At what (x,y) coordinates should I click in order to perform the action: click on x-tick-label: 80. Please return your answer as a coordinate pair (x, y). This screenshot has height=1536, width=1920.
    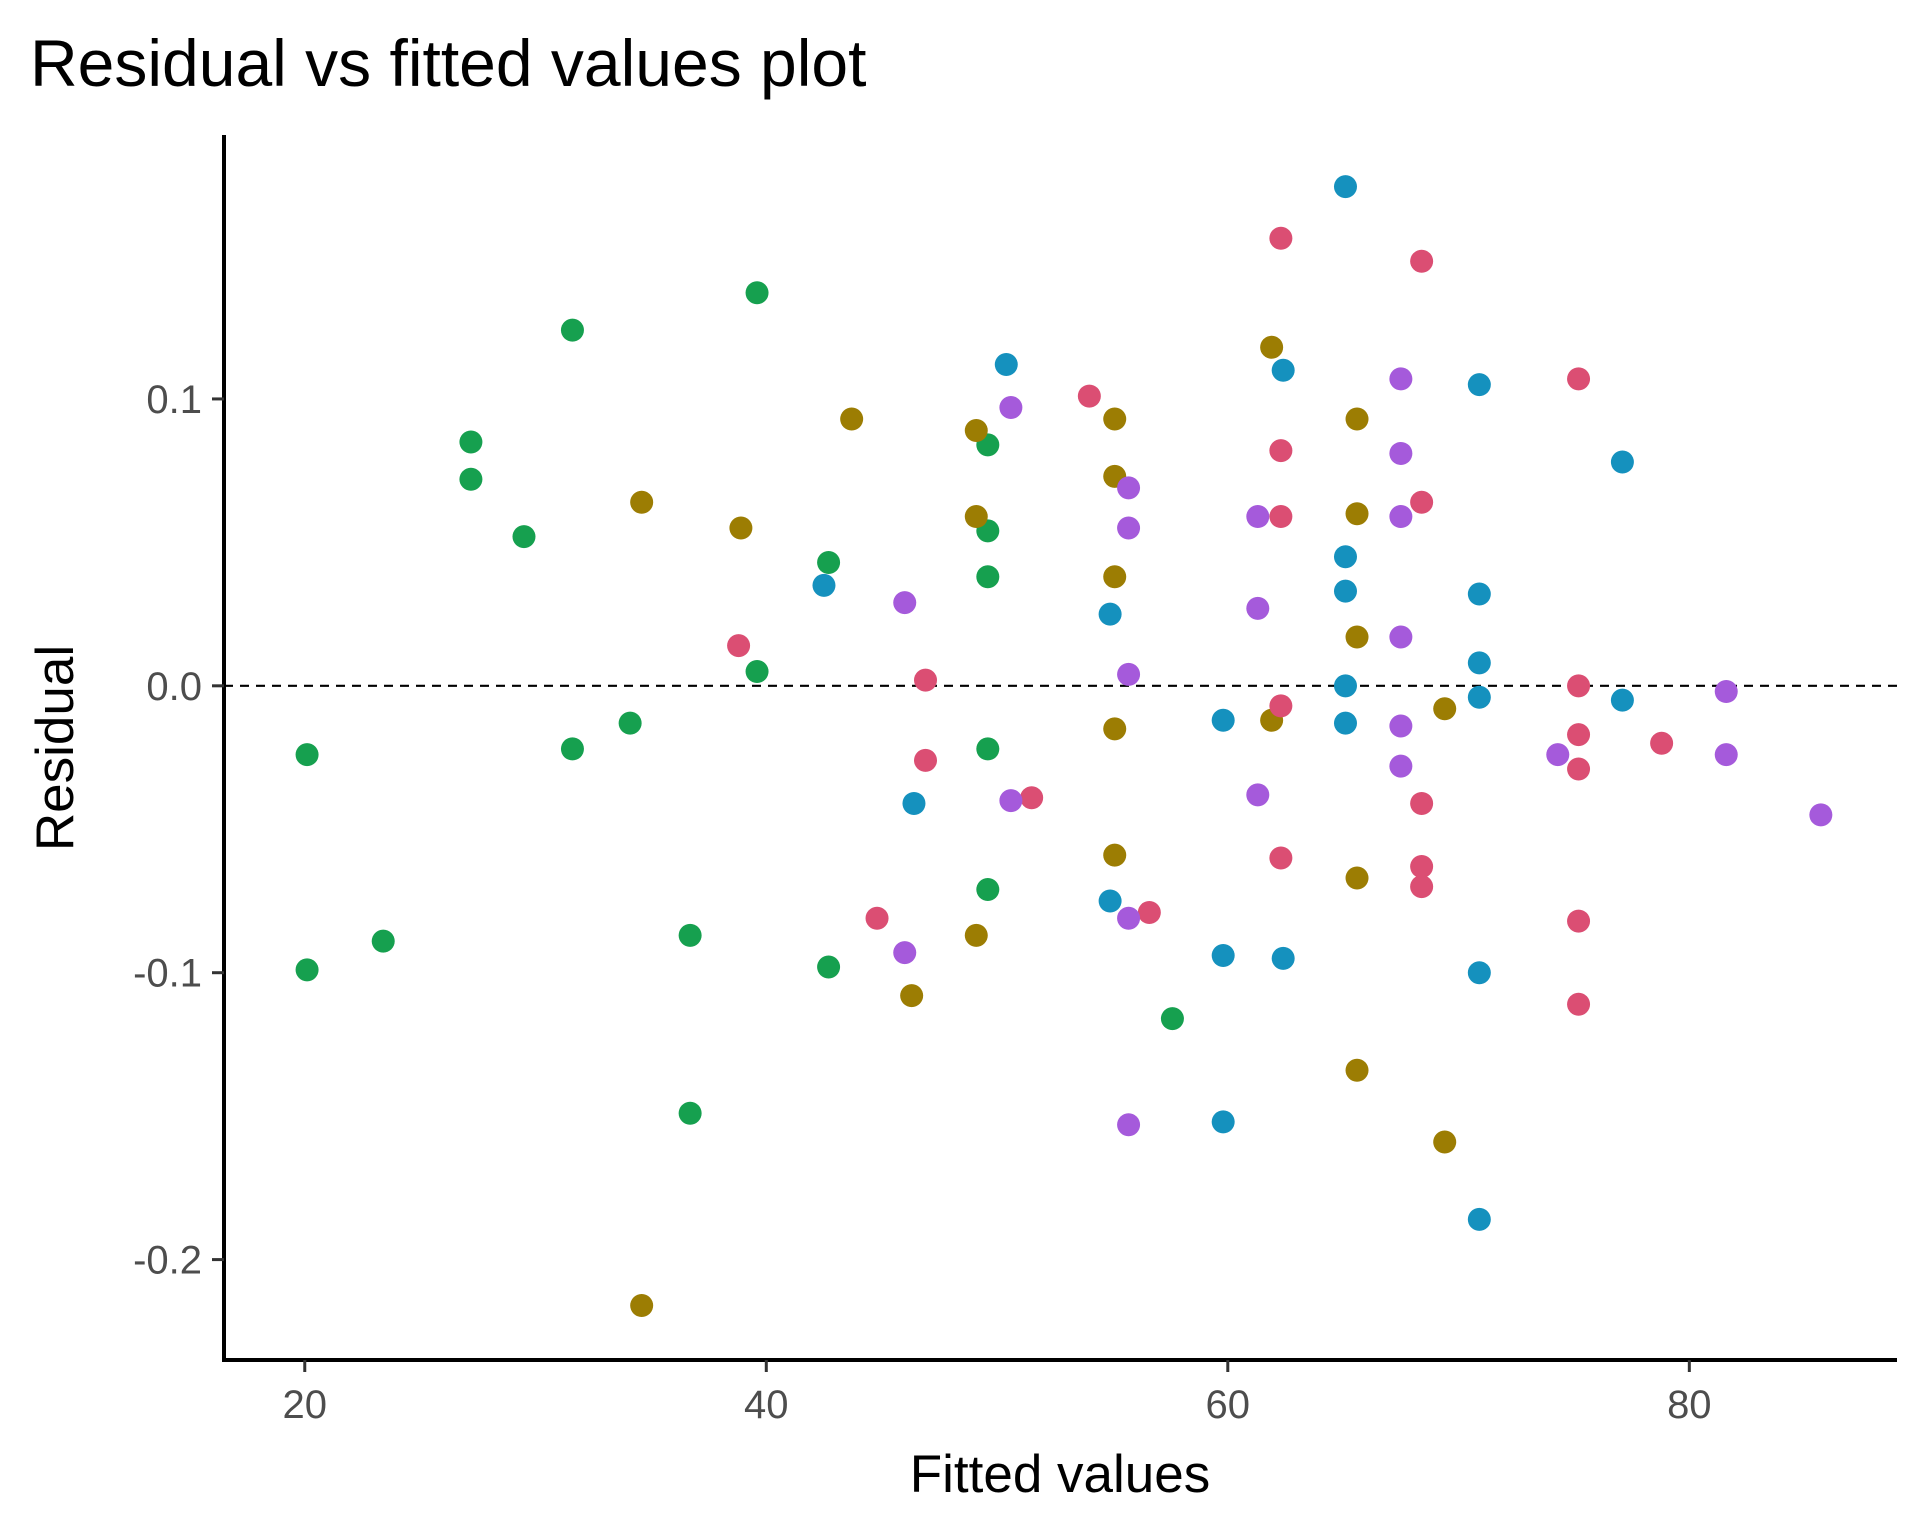
    Looking at the image, I should click on (1689, 1405).